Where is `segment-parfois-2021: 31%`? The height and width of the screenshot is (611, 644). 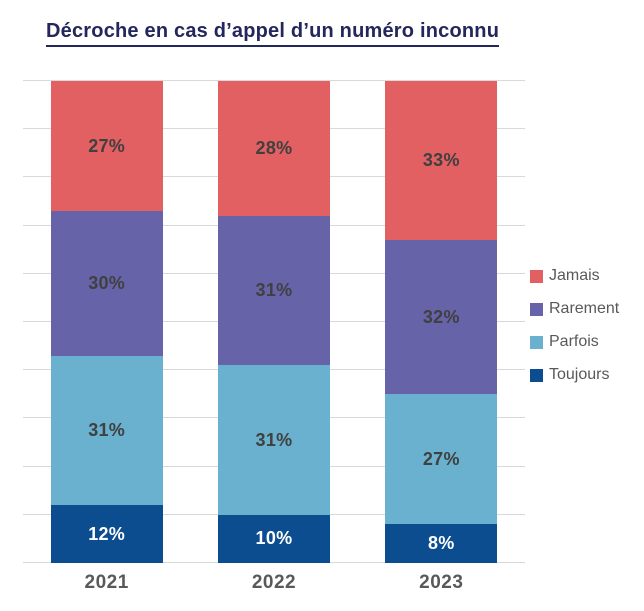
segment-parfois-2021: 31% is located at coordinates (106, 430).